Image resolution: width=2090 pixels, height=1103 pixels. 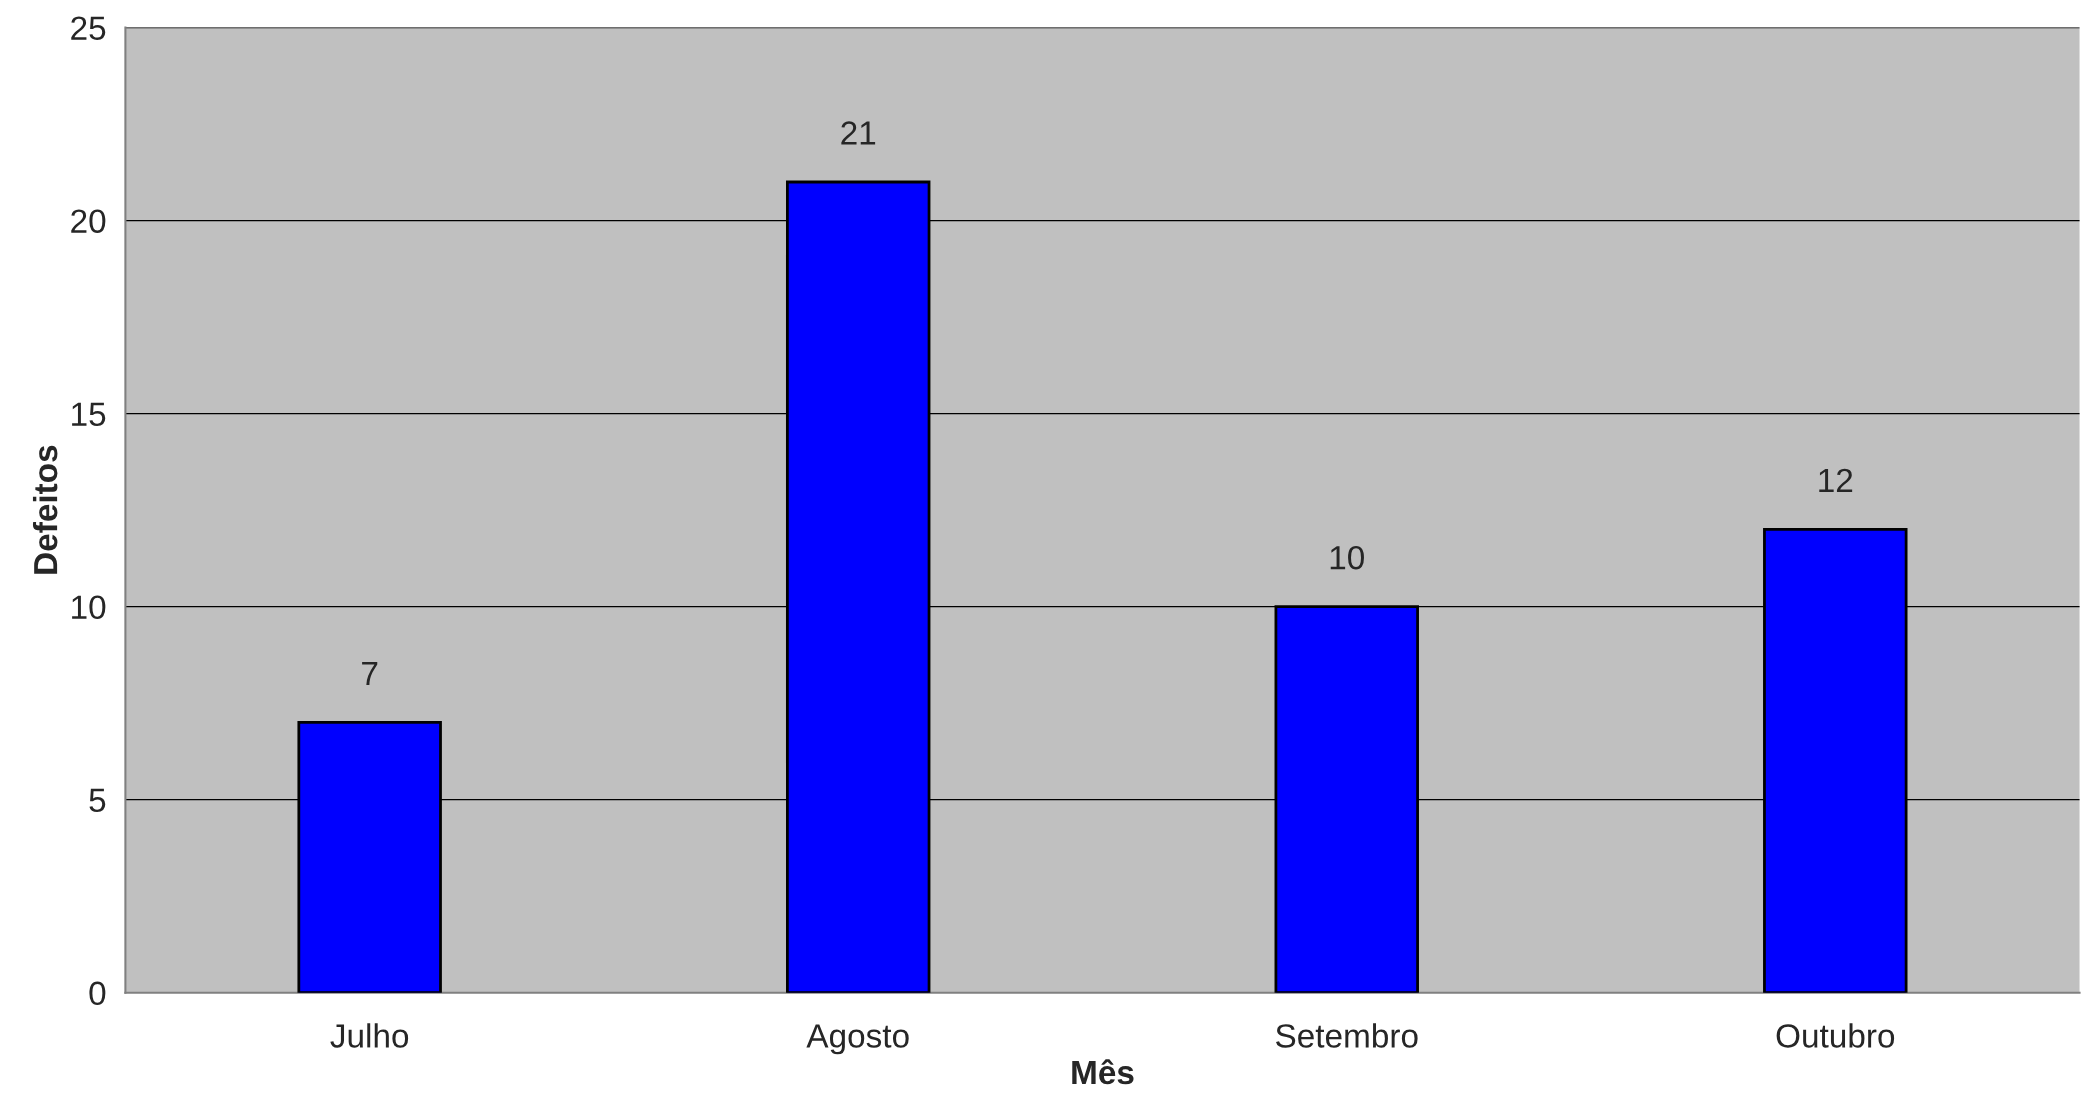 I want to click on y-tick-label: 15, so click(x=89, y=414).